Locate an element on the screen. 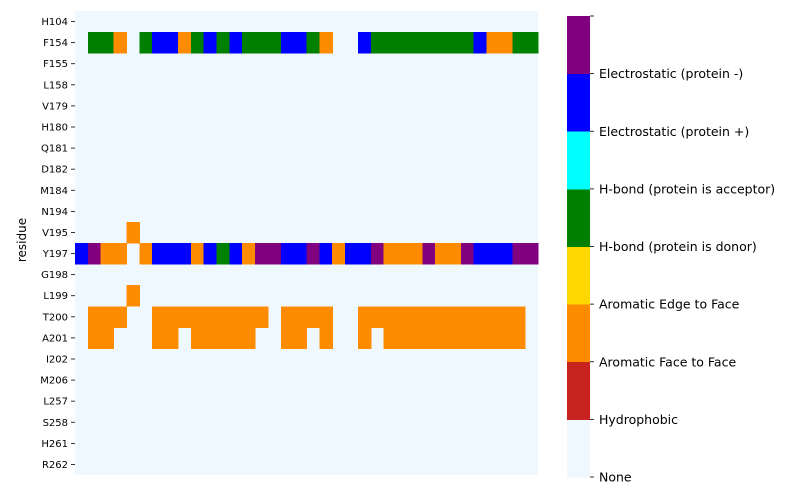 The image size is (800, 500). row-label-q181: Q181 is located at coordinates (54, 149).